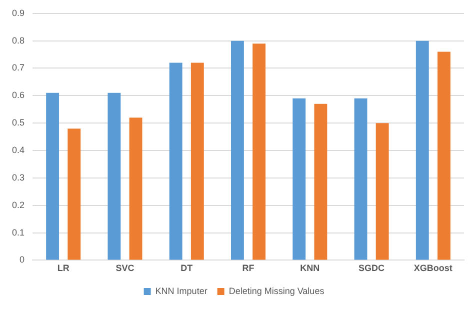  What do you see at coordinates (372, 268) in the screenshot?
I see `x-tick-label: SGDC` at bounding box center [372, 268].